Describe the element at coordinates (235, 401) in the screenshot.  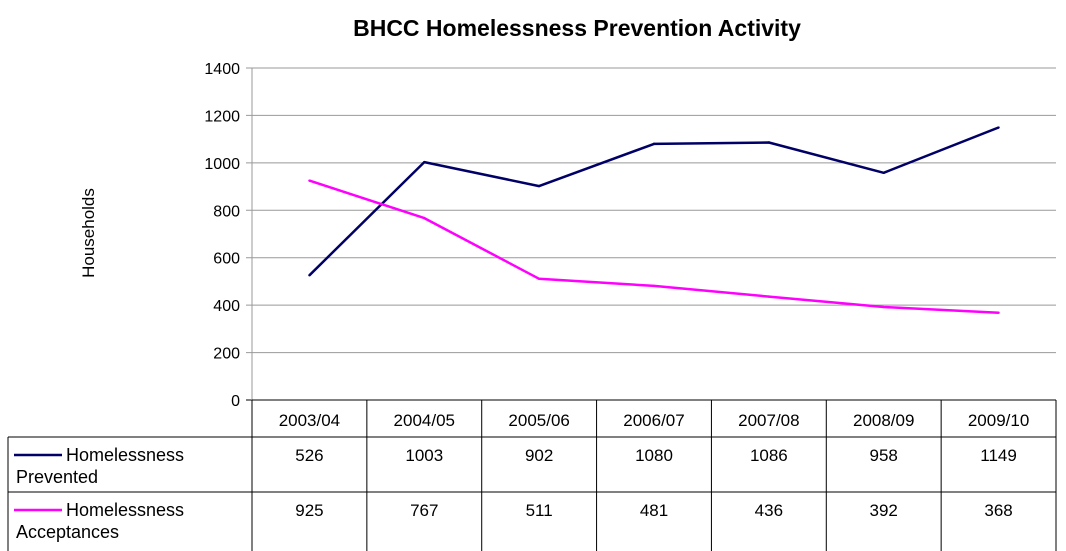
I see `y-tick-label: 0` at that location.